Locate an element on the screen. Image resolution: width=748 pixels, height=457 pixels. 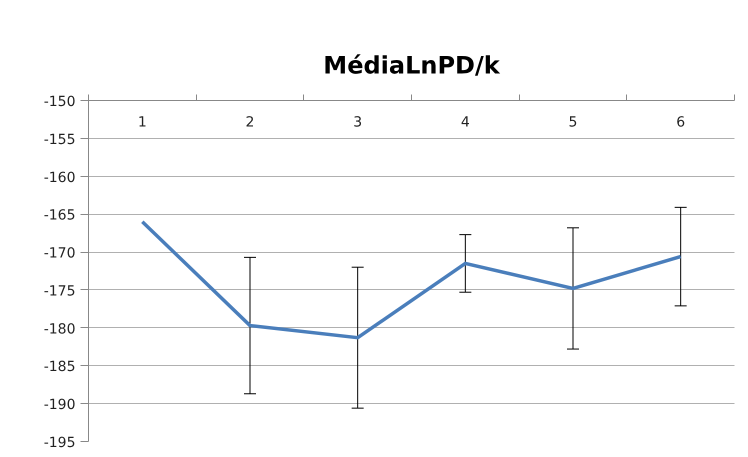
x-tick-label: 4 is located at coordinates (465, 122).